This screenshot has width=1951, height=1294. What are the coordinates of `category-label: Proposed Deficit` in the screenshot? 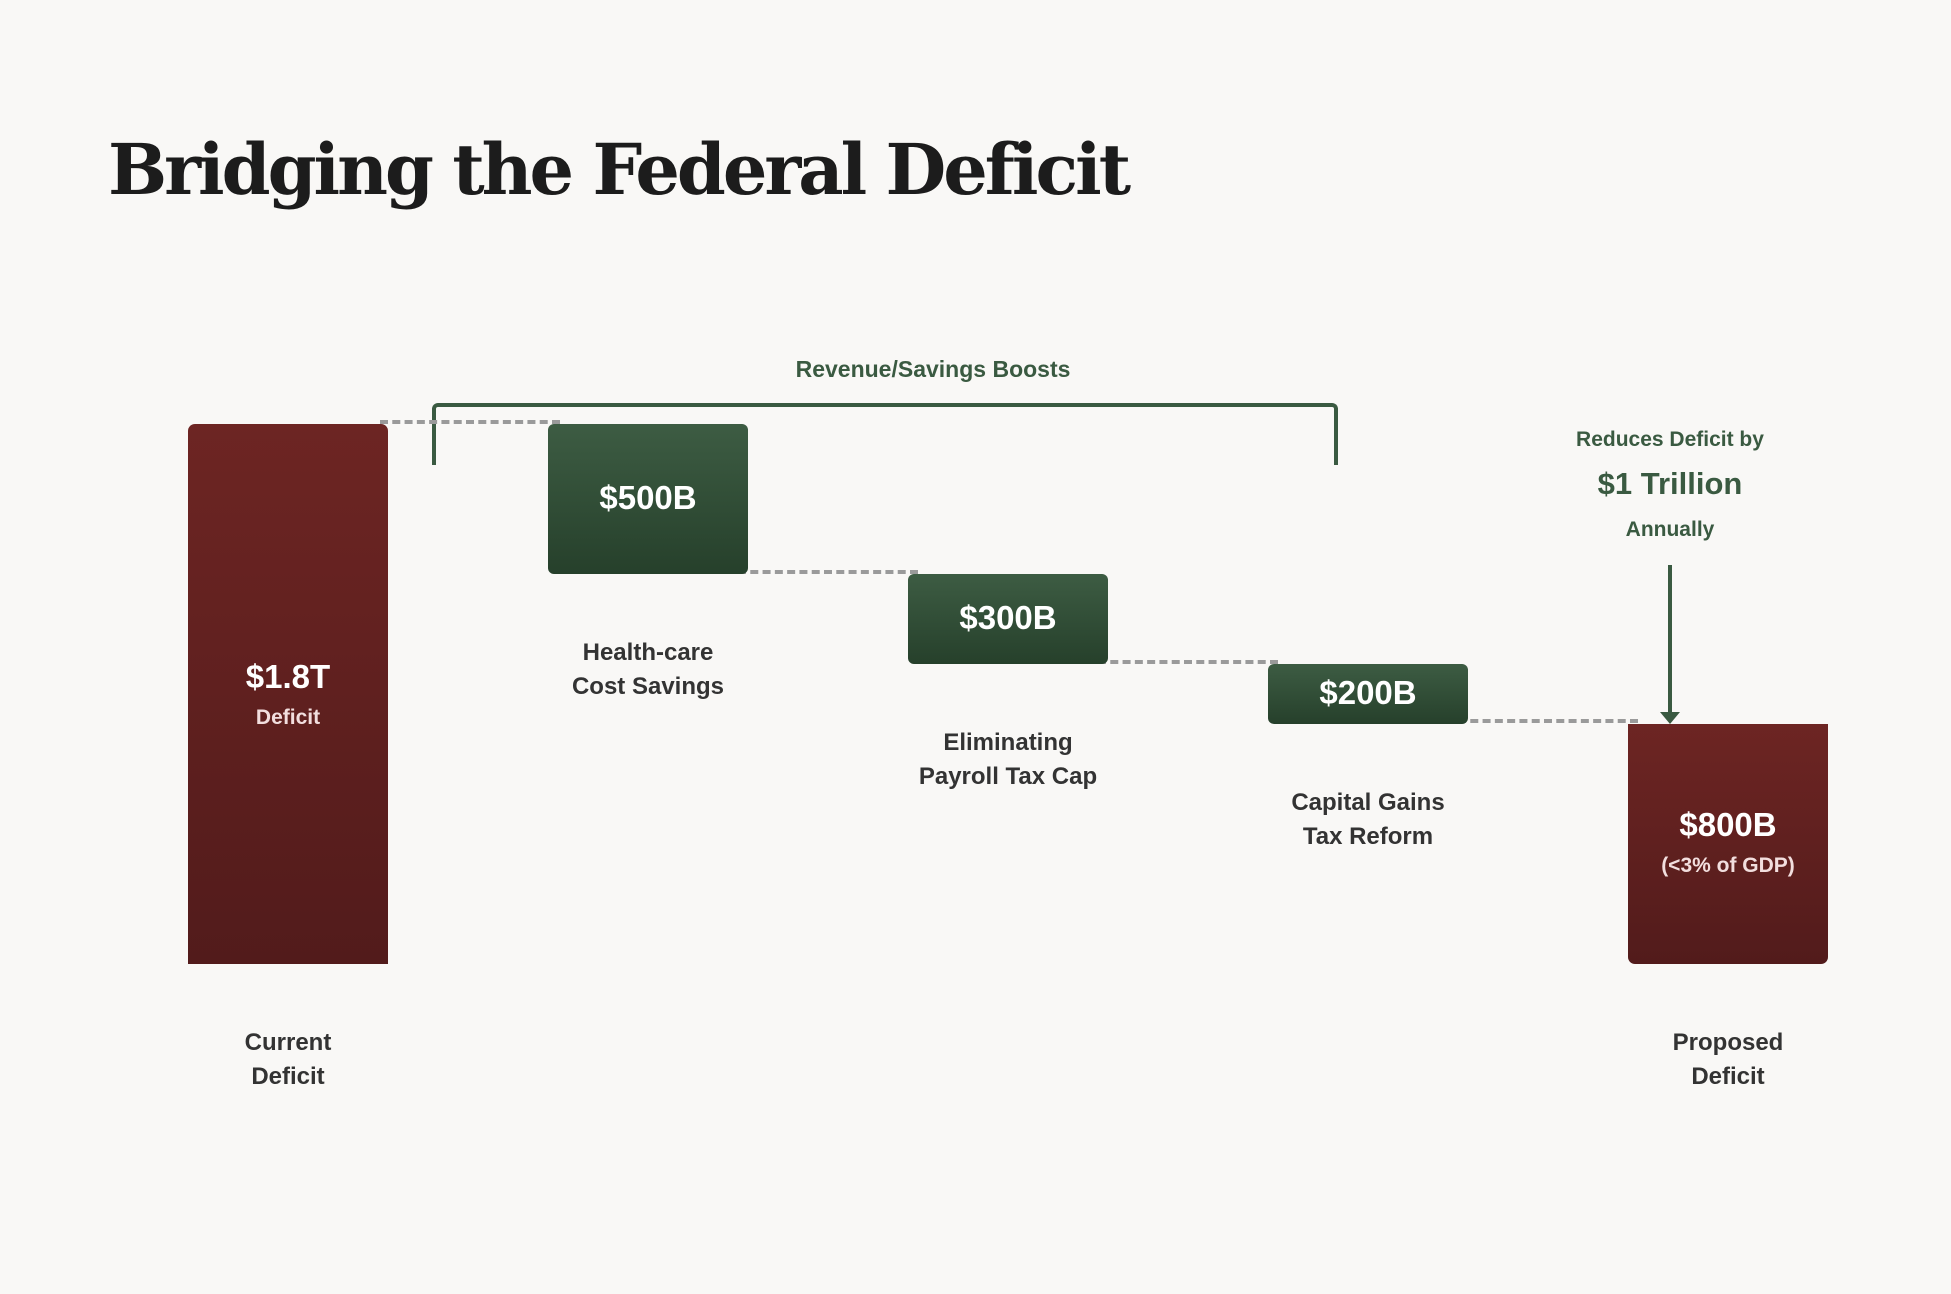 It's located at (1728, 1060).